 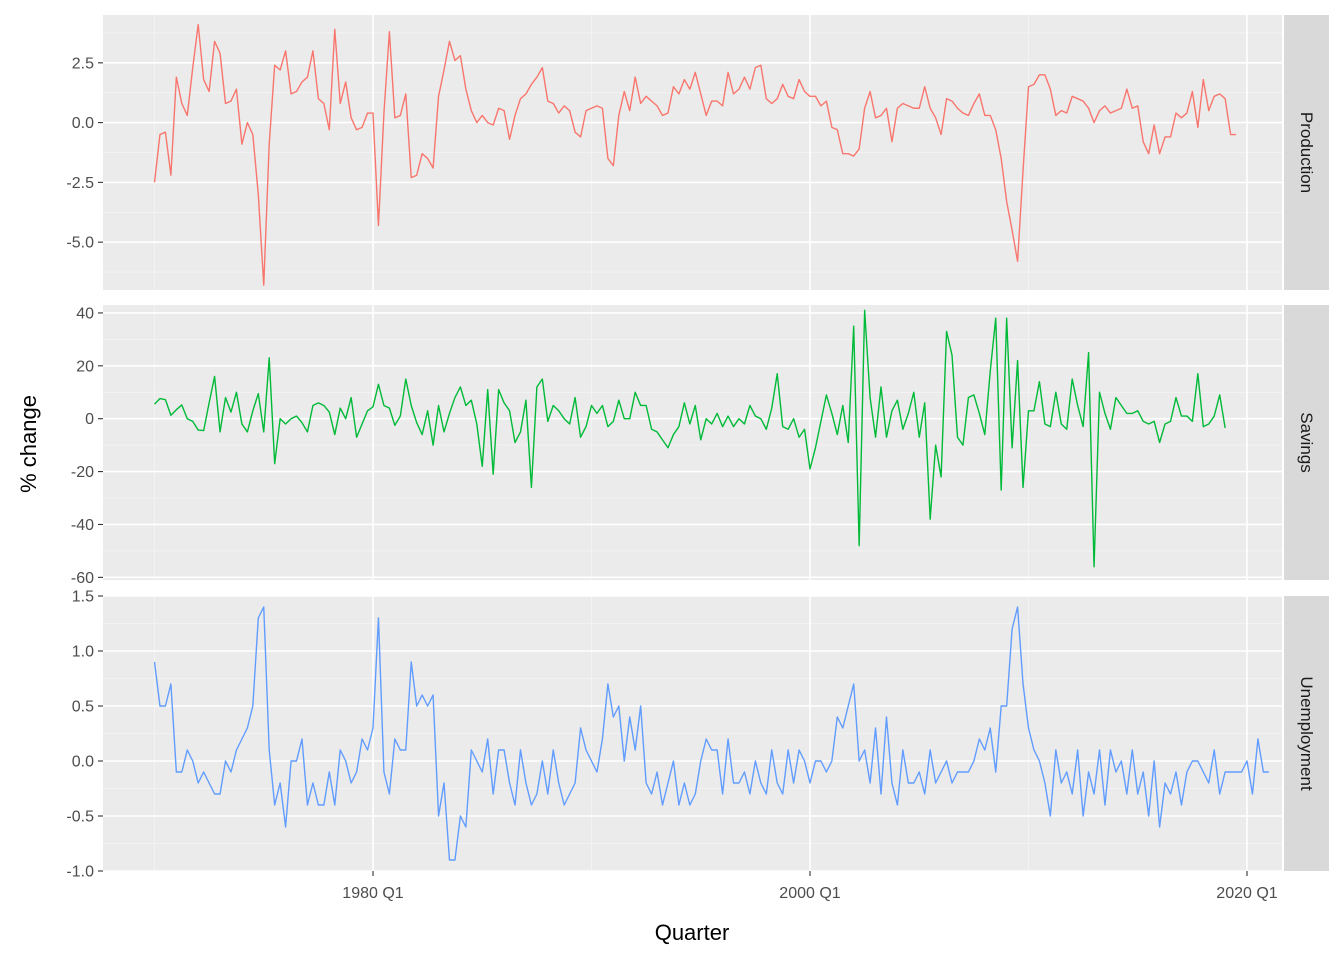 I want to click on facet-strip-label: Unemployment, so click(x=1306, y=733).